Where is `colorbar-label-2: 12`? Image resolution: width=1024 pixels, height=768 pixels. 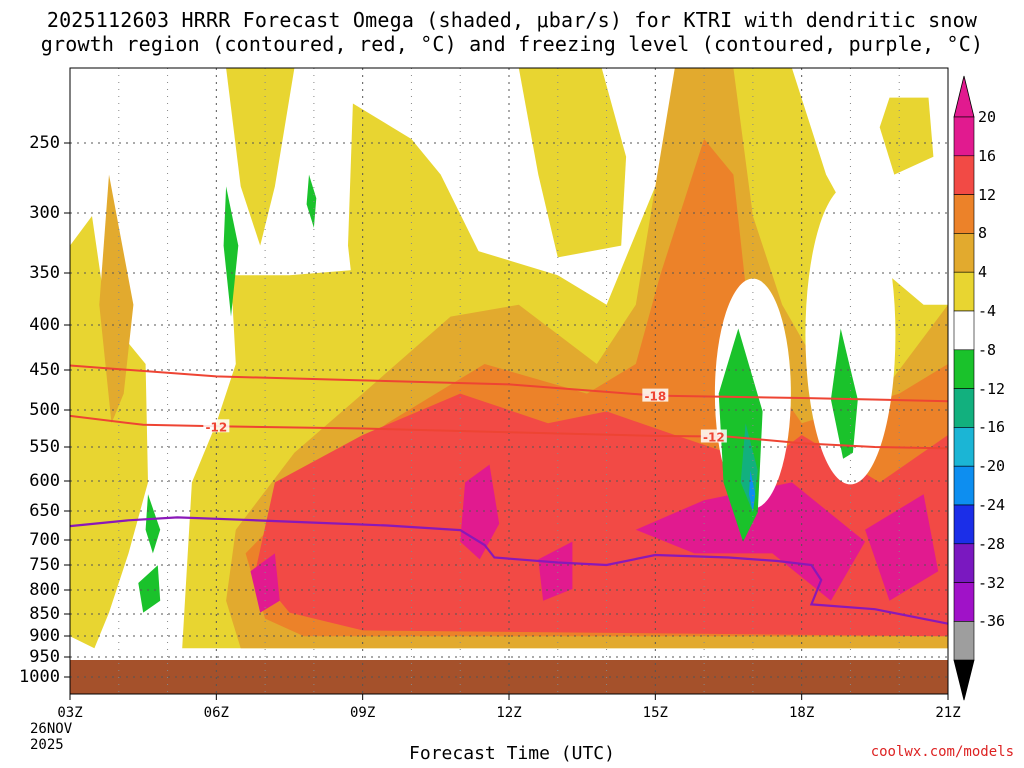 colorbar-label-2: 12 is located at coordinates (987, 194).